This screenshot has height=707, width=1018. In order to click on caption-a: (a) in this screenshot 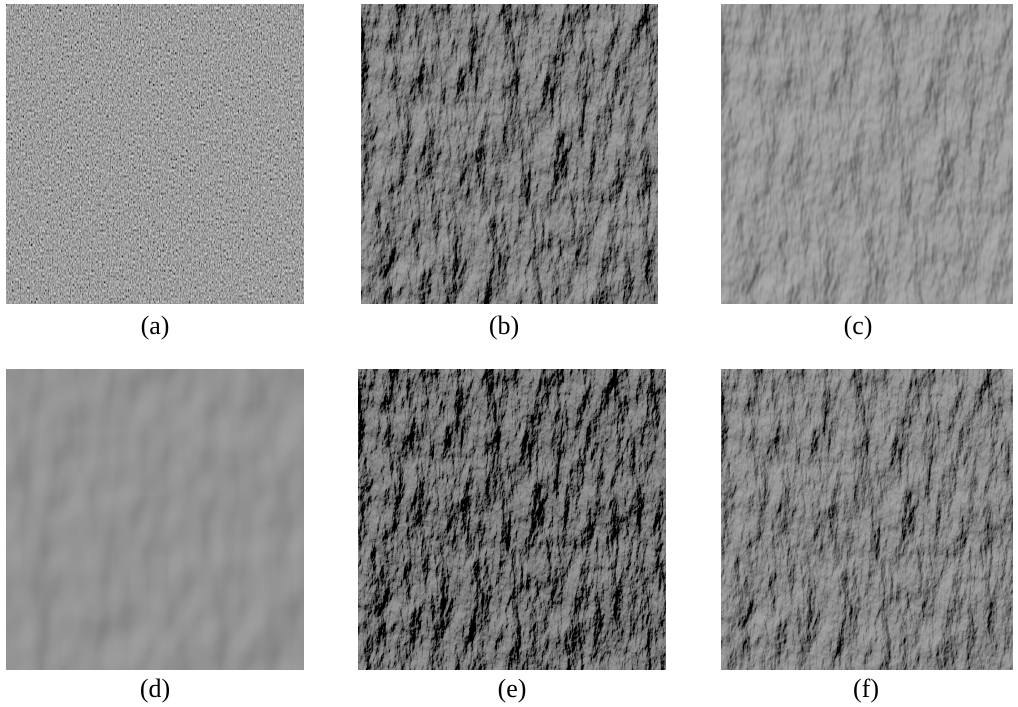, I will do `click(155, 325)`.